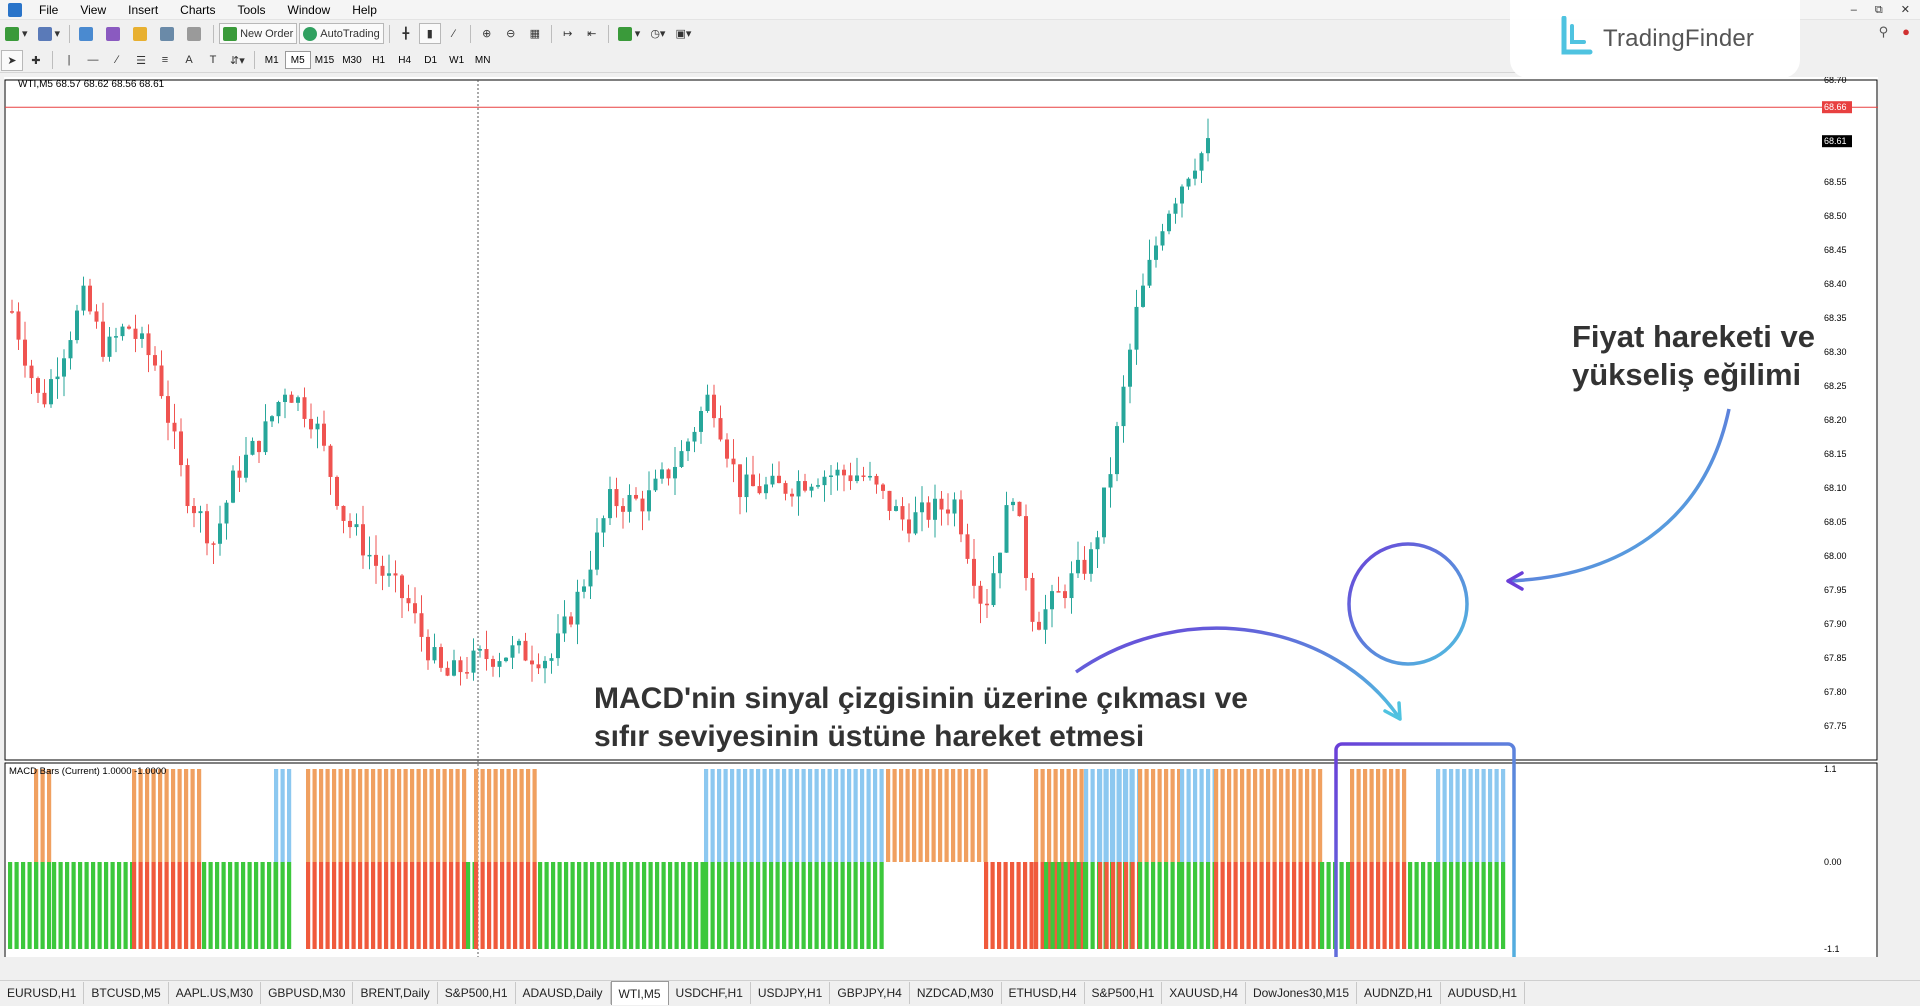 The width and height of the screenshot is (1920, 1006). Describe the element at coordinates (237, 60) in the screenshot. I see `arrows-icon: ⇵▾` at that location.